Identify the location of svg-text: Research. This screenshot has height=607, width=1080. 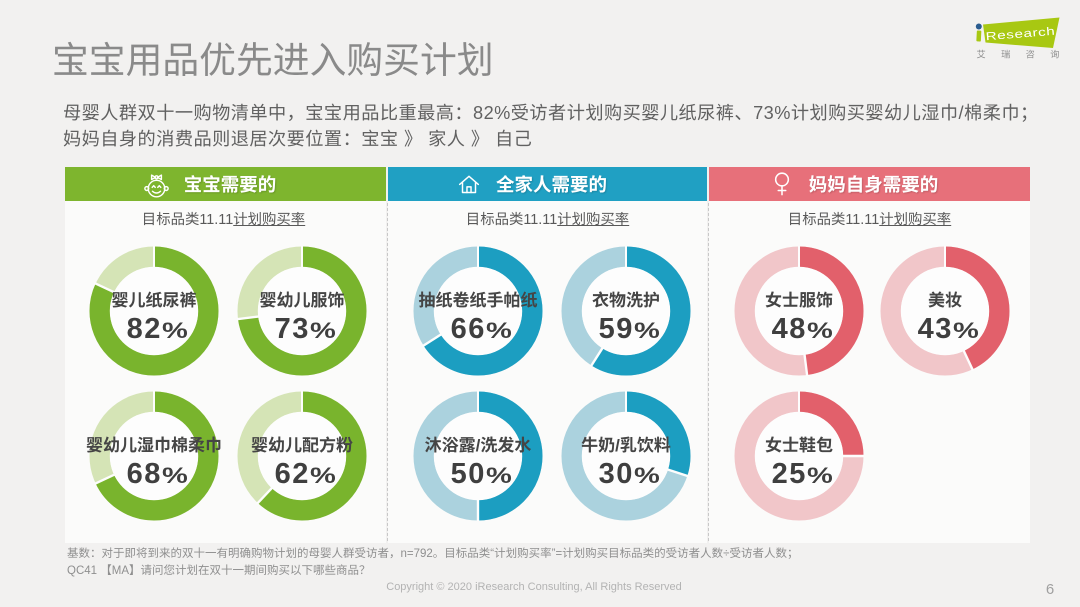
(1020, 34).